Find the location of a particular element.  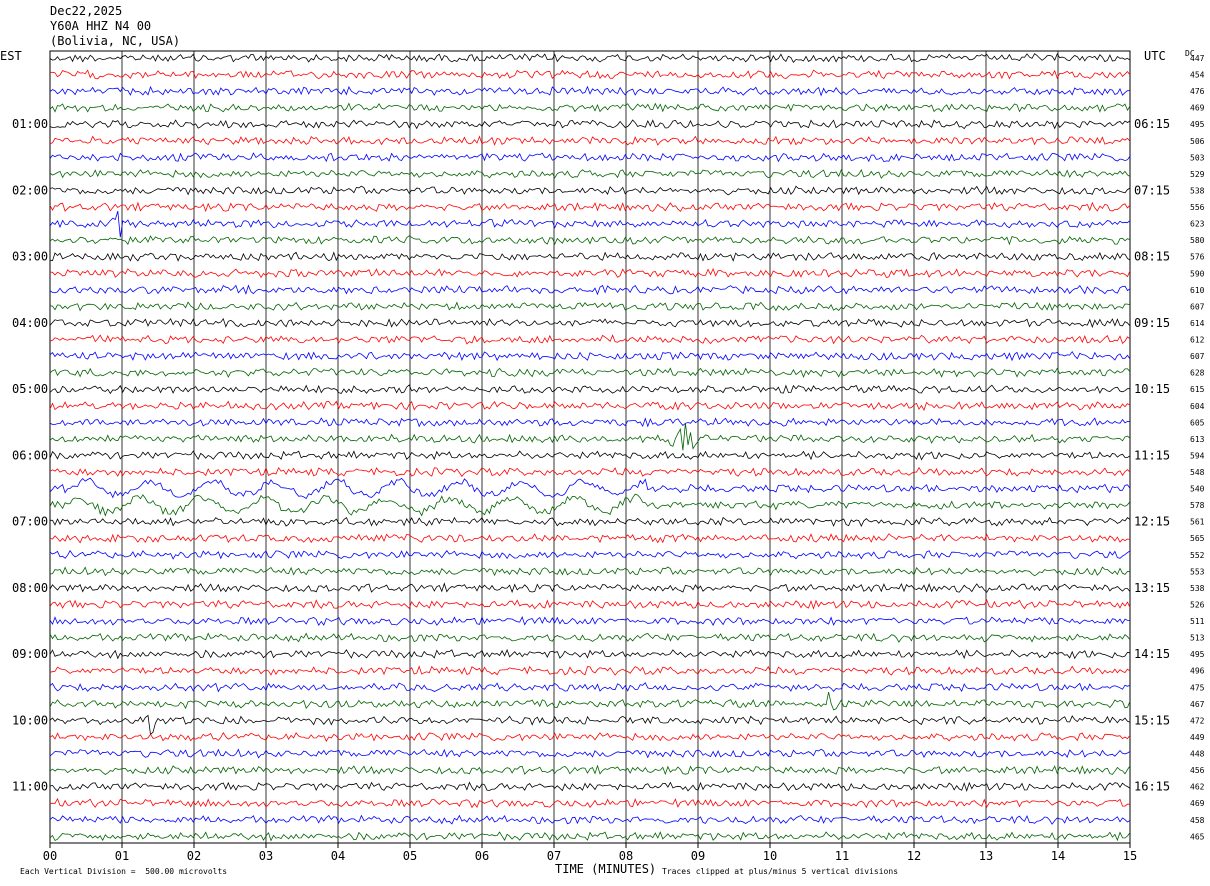

dc-offset-label: 623 is located at coordinates (1197, 224).